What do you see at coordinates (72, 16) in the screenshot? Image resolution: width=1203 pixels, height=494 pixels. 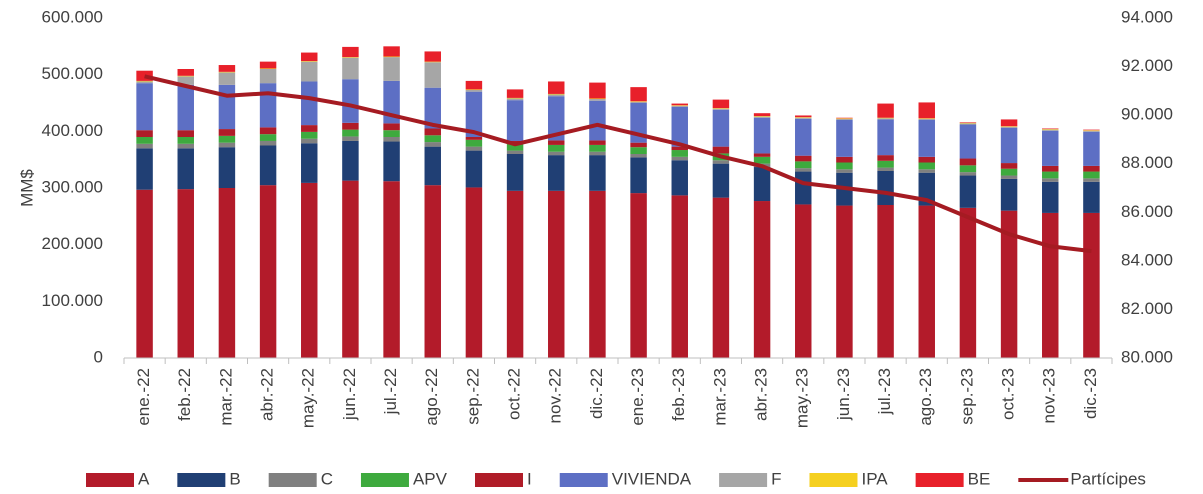 I see `y-tick-label: 600.000` at bounding box center [72, 16].